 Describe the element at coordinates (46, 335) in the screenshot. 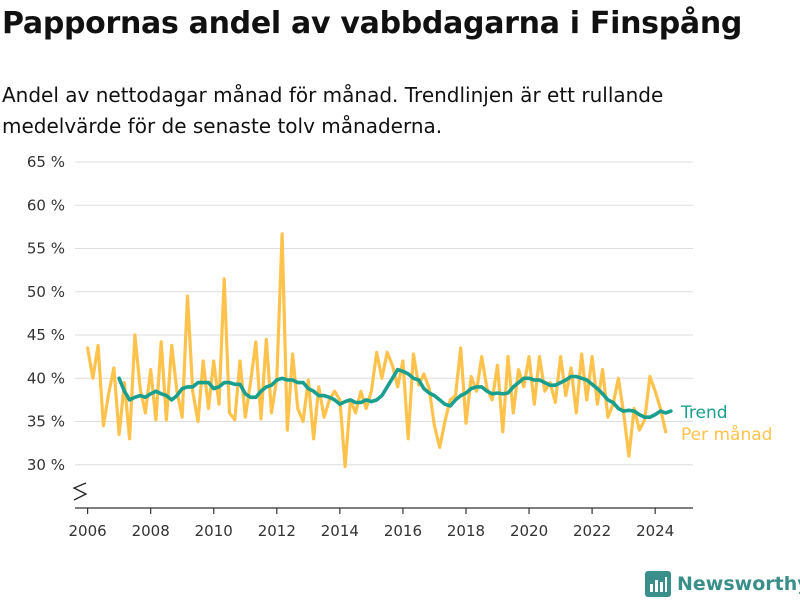

I see `y-tick-label: 45 %` at that location.